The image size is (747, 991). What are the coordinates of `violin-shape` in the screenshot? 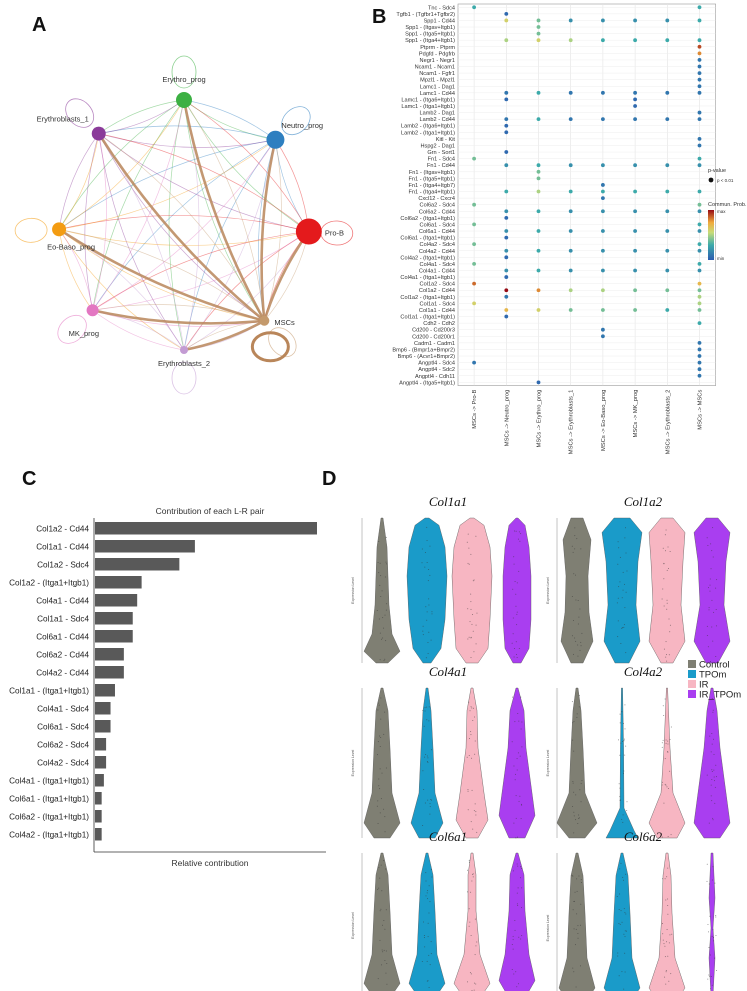 It's located at (667, 763).